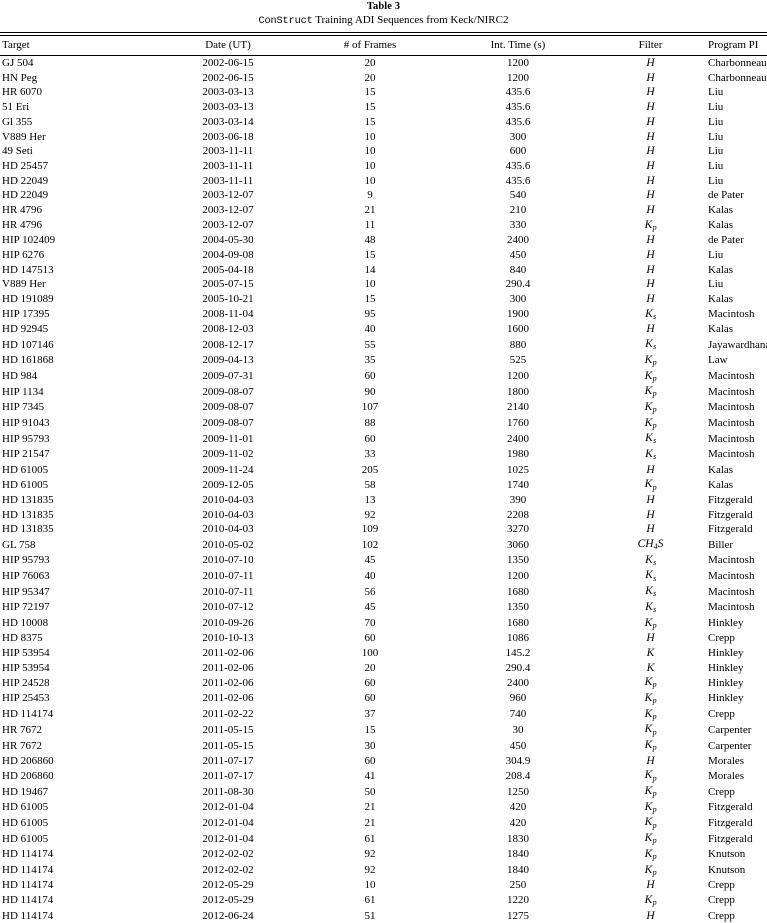  I want to click on cell-time: 390, so click(518, 500).